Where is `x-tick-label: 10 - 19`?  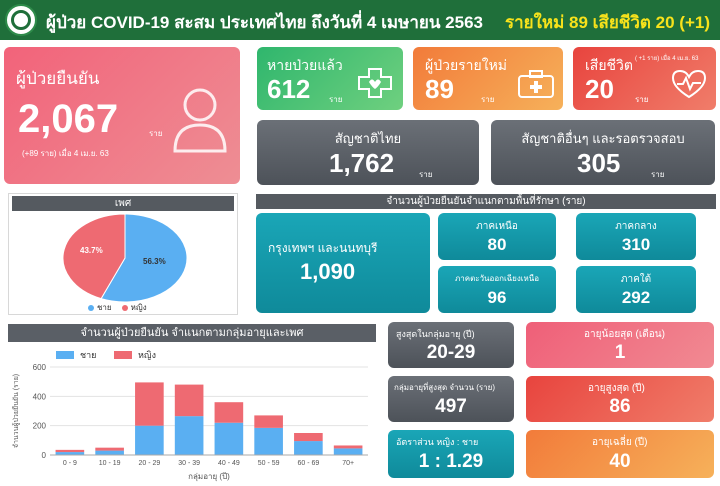
x-tick-label: 10 - 19 is located at coordinates (110, 463).